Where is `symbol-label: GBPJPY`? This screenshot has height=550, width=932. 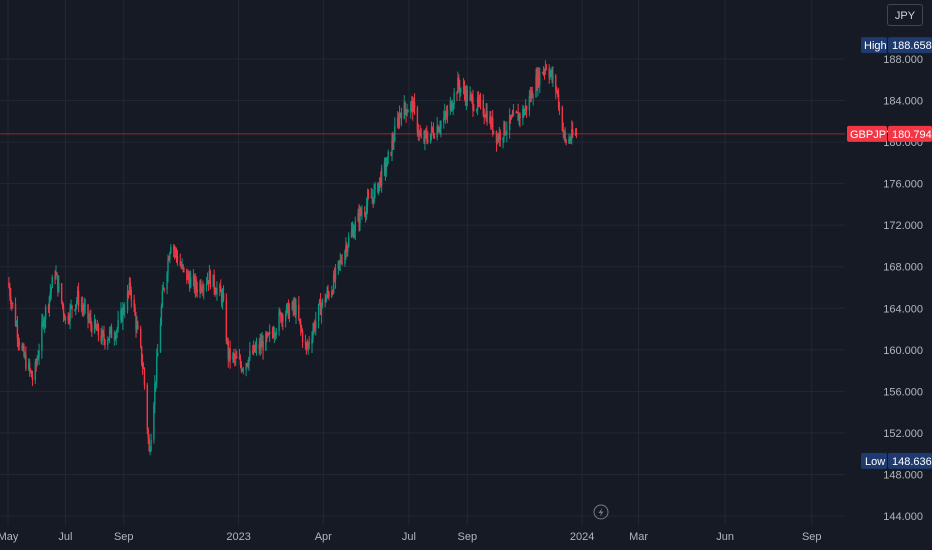 symbol-label: GBPJPY is located at coordinates (872, 135).